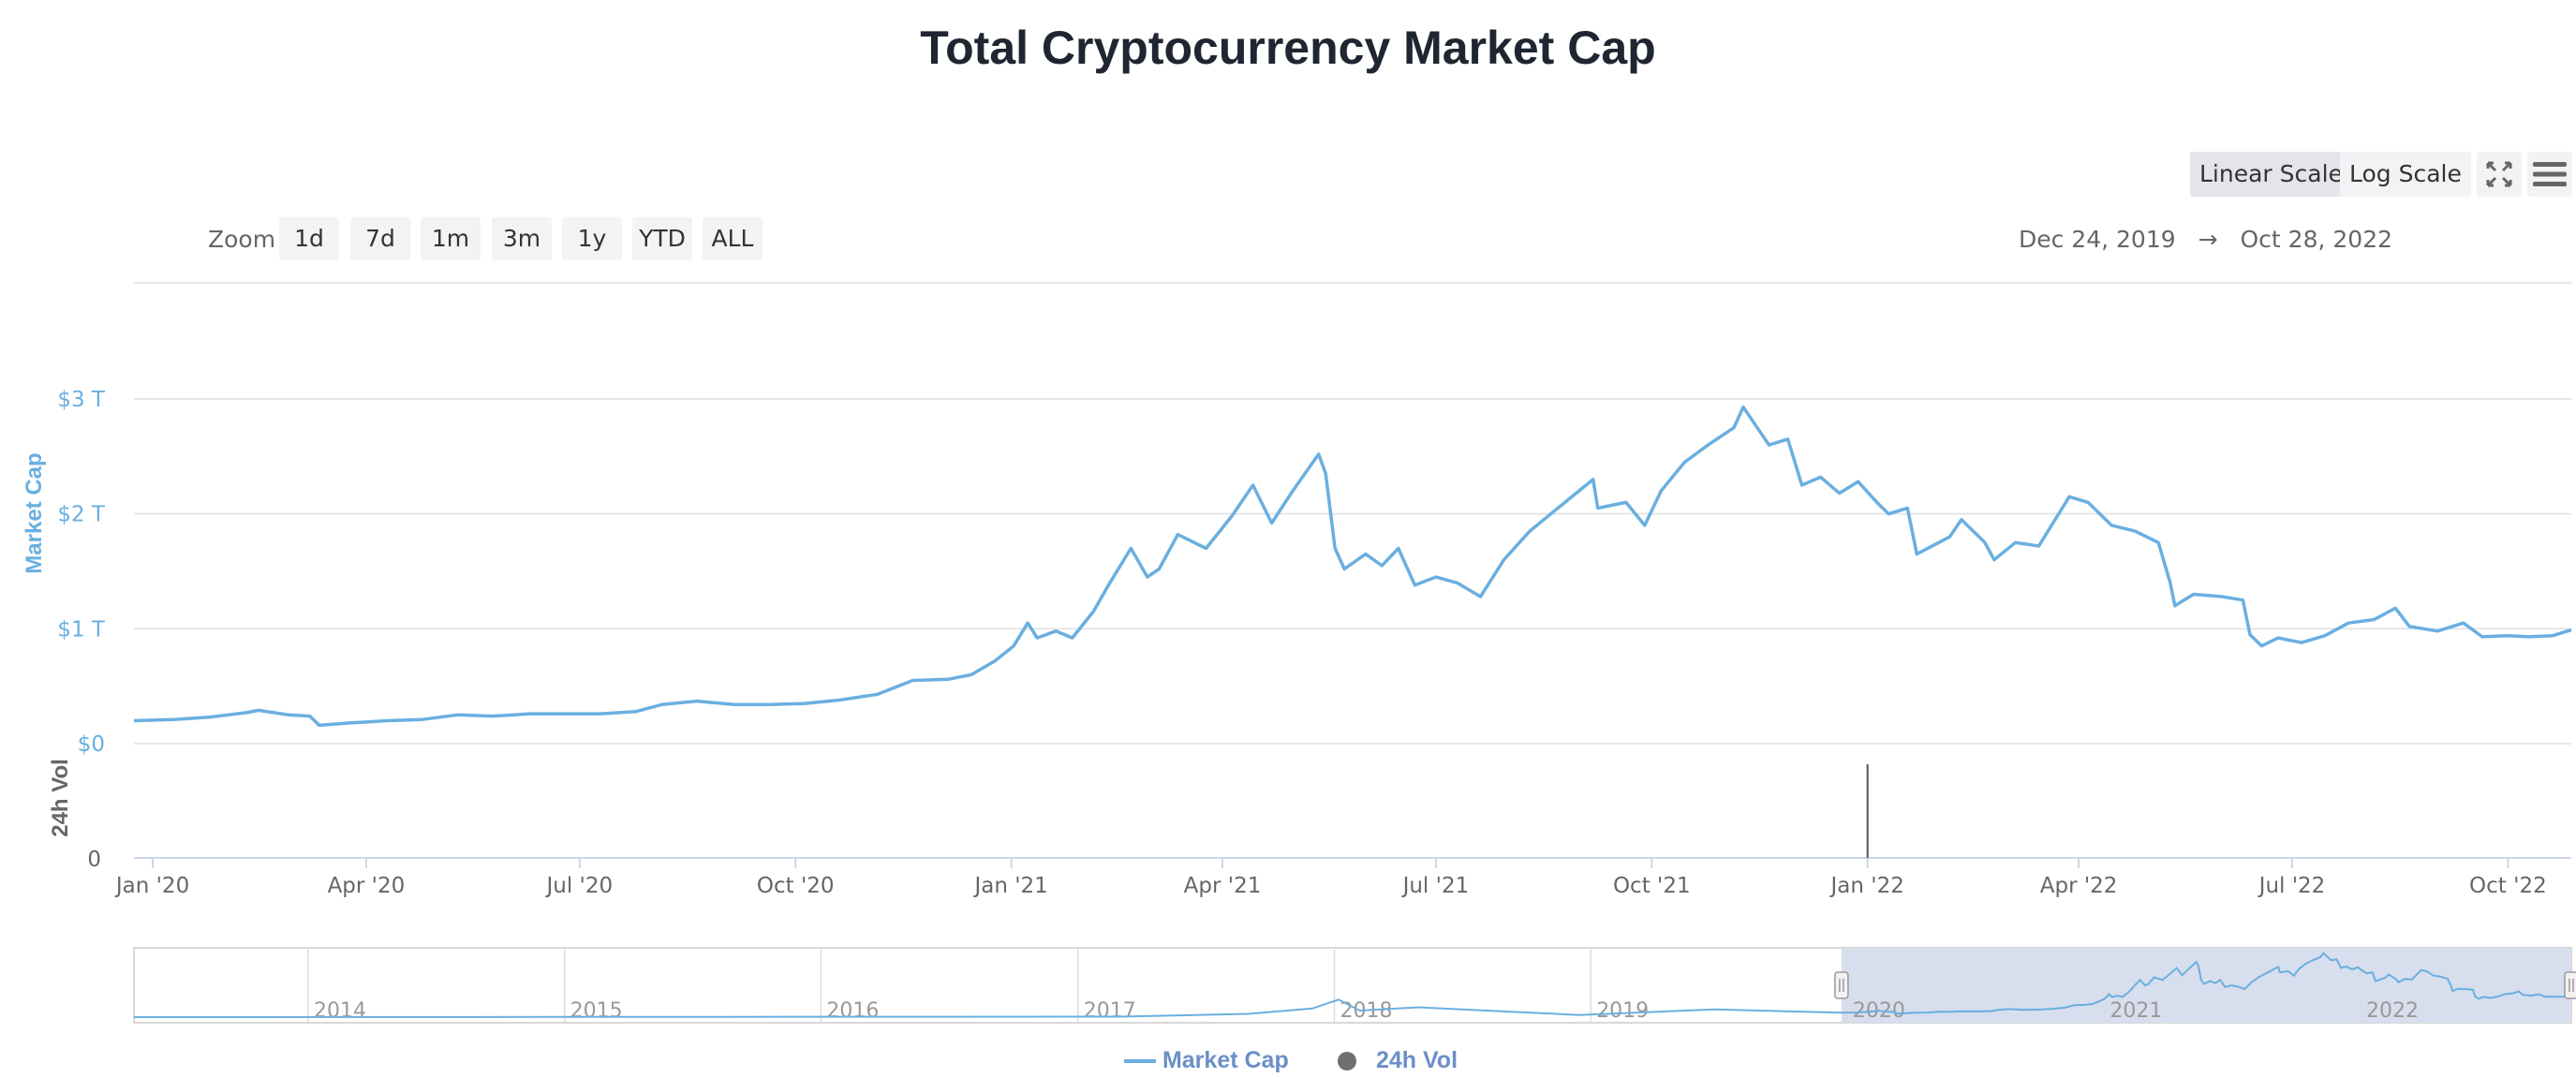 The image size is (2576, 1078). I want to click on legend-item-24h-vol: 24h Vol, so click(1397, 1060).